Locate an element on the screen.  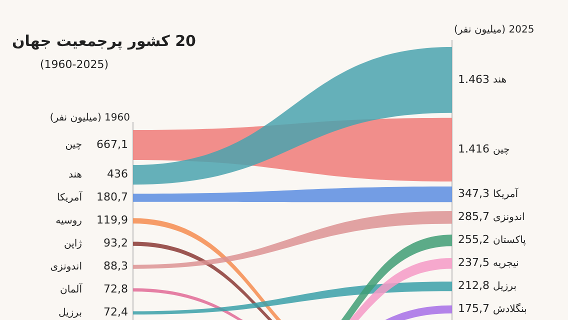
data-label: 436 is located at coordinates (117, 174).